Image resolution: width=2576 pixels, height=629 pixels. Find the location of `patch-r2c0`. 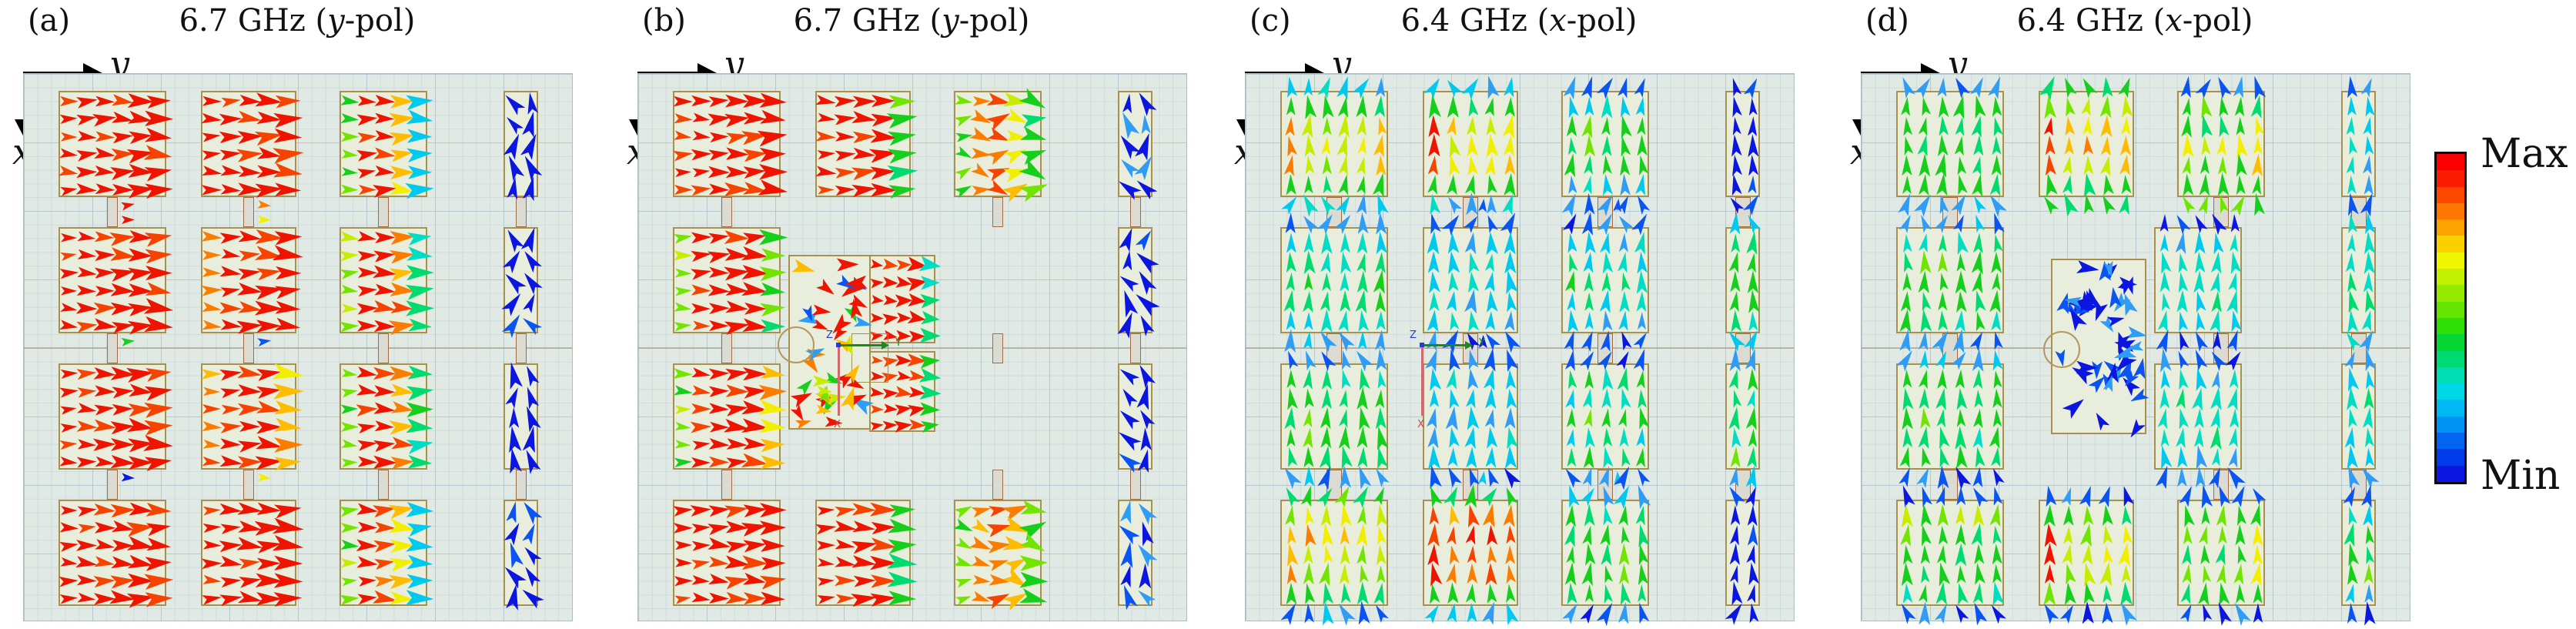

patch-r2c0 is located at coordinates (727, 416).